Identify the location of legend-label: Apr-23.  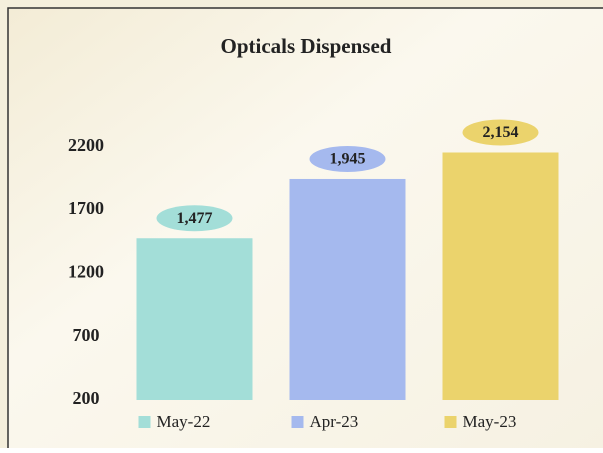
(334, 421).